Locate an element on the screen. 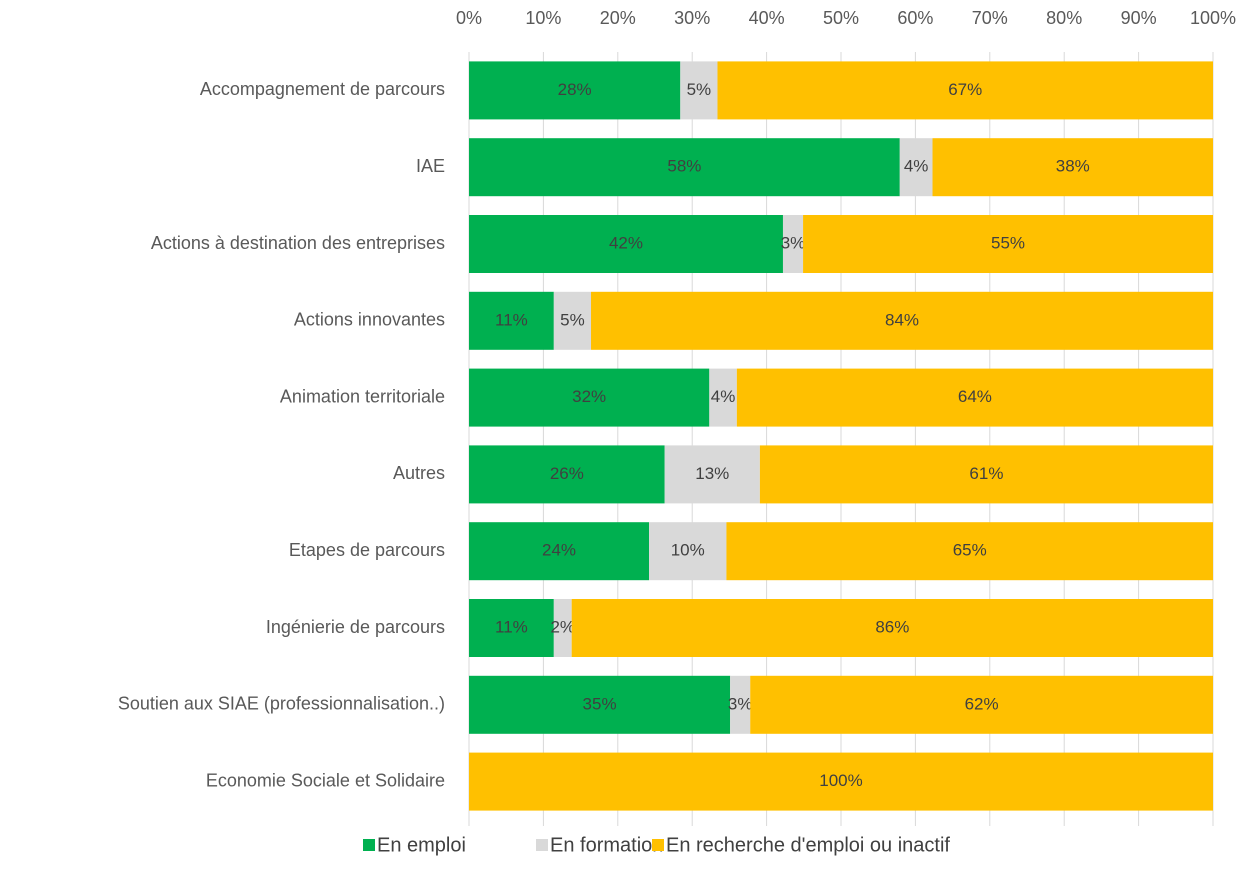 Image resolution: width=1250 pixels, height=886 pixels. x-tick-label: 70% is located at coordinates (990, 18).